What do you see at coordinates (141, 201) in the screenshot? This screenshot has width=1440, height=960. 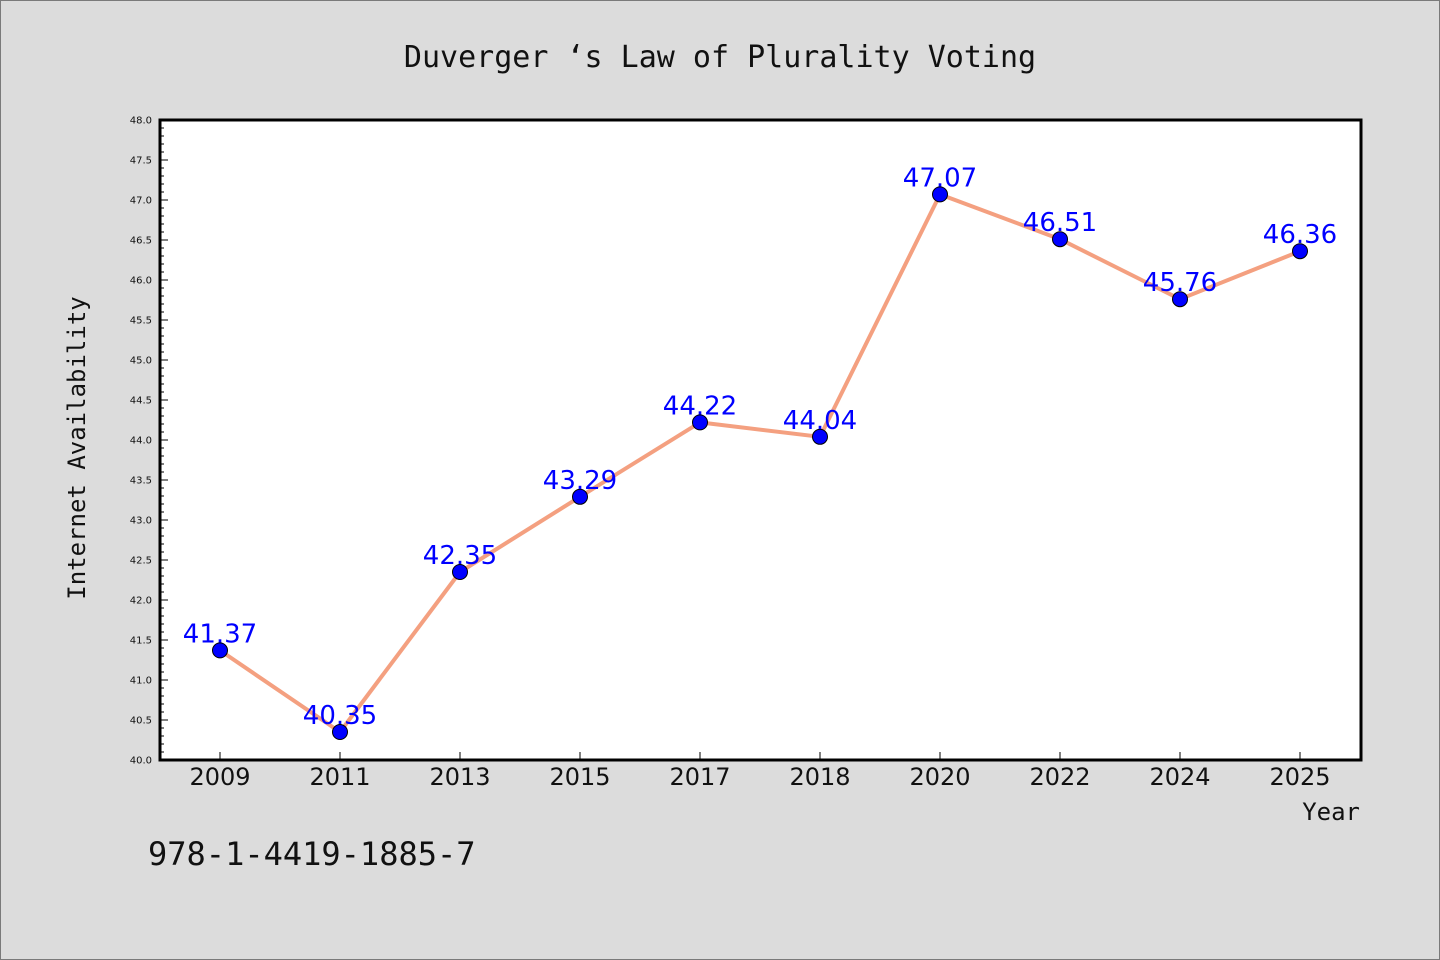 I see `y-tick-label: 47.0` at bounding box center [141, 201].